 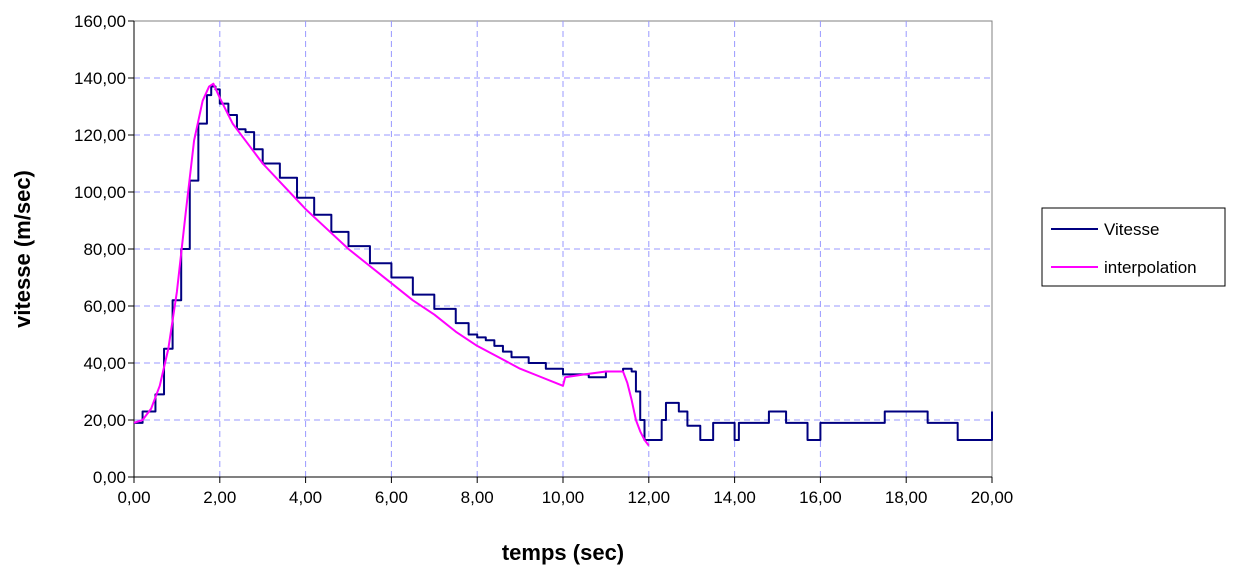 What do you see at coordinates (100, 21) in the screenshot?
I see `y-tick-label: 160,00` at bounding box center [100, 21].